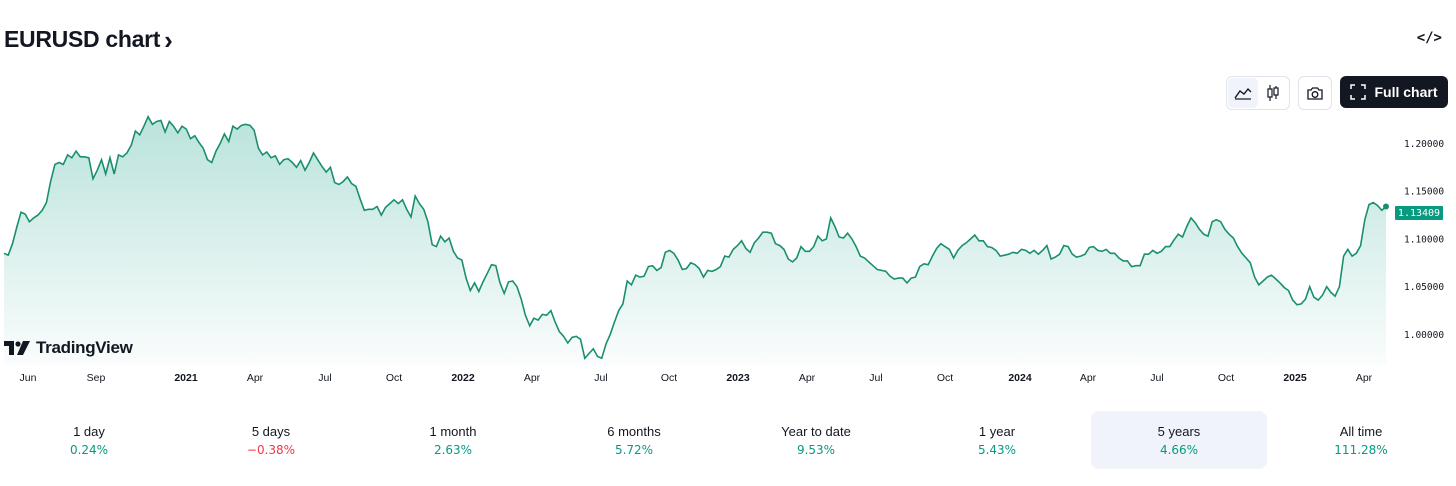 The image size is (1456, 486). Describe the element at coordinates (271, 449) in the screenshot. I see `period-change: −0.38%` at that location.